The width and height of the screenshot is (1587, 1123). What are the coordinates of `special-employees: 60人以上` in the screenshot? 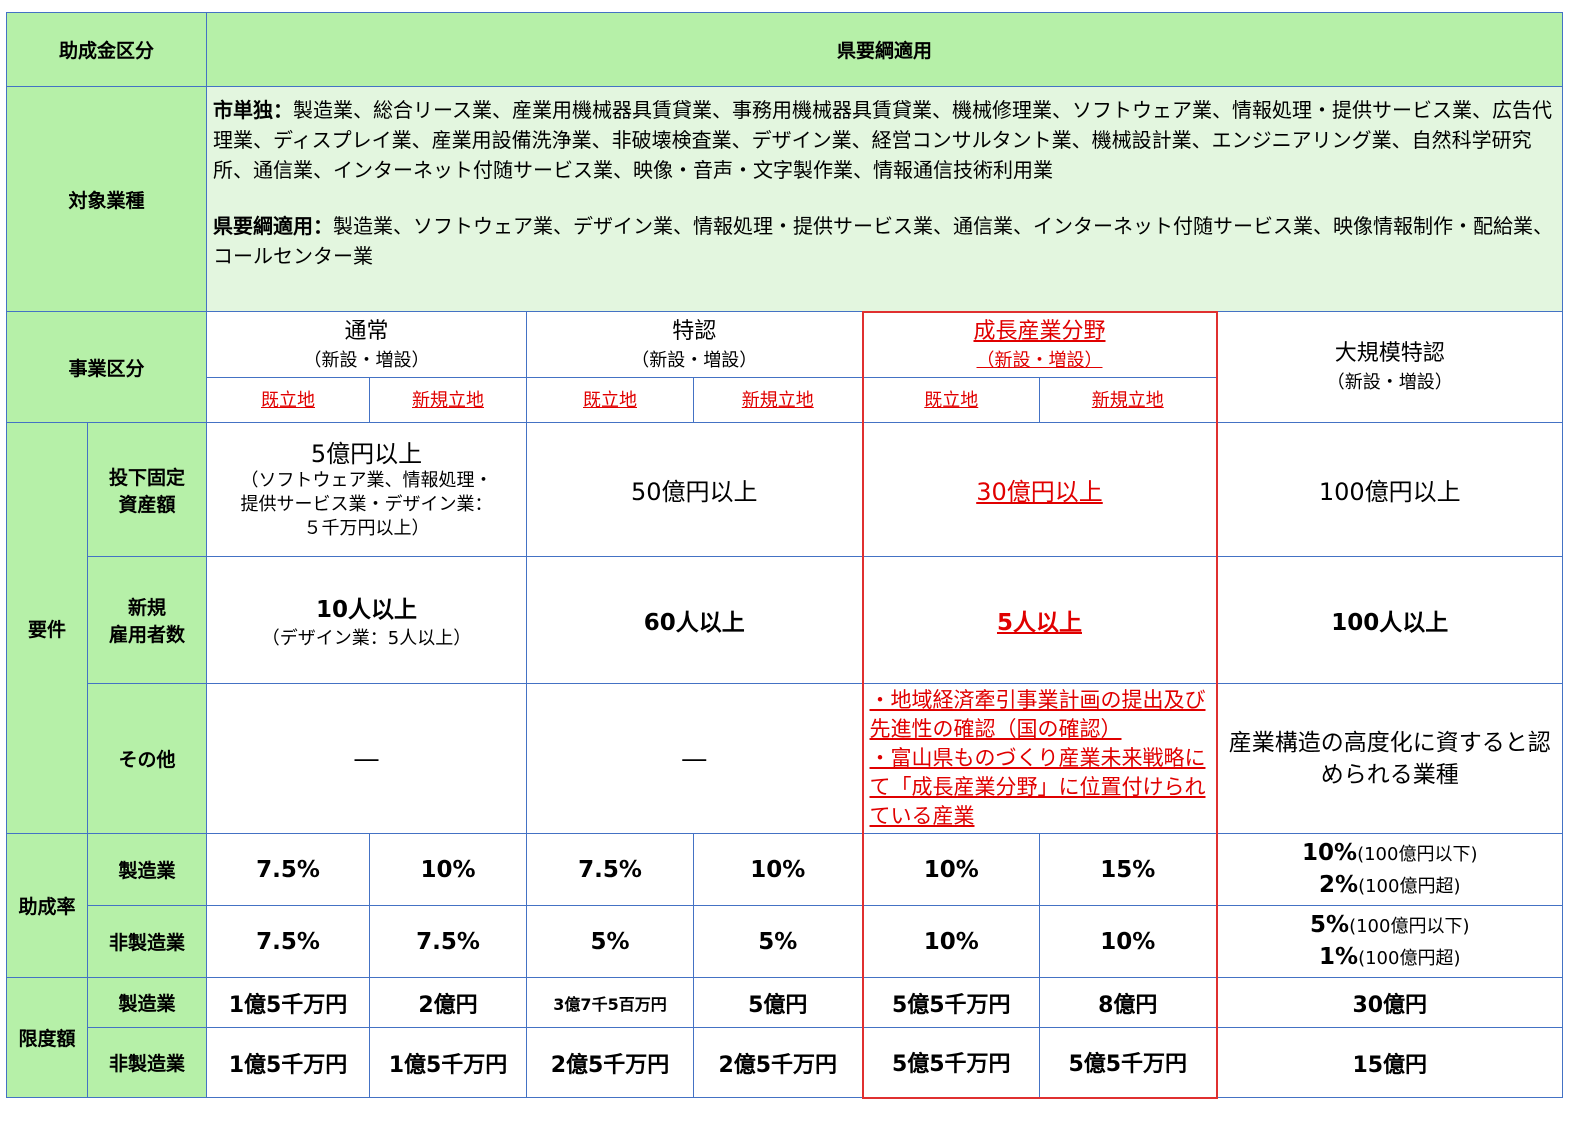 It's located at (694, 620).